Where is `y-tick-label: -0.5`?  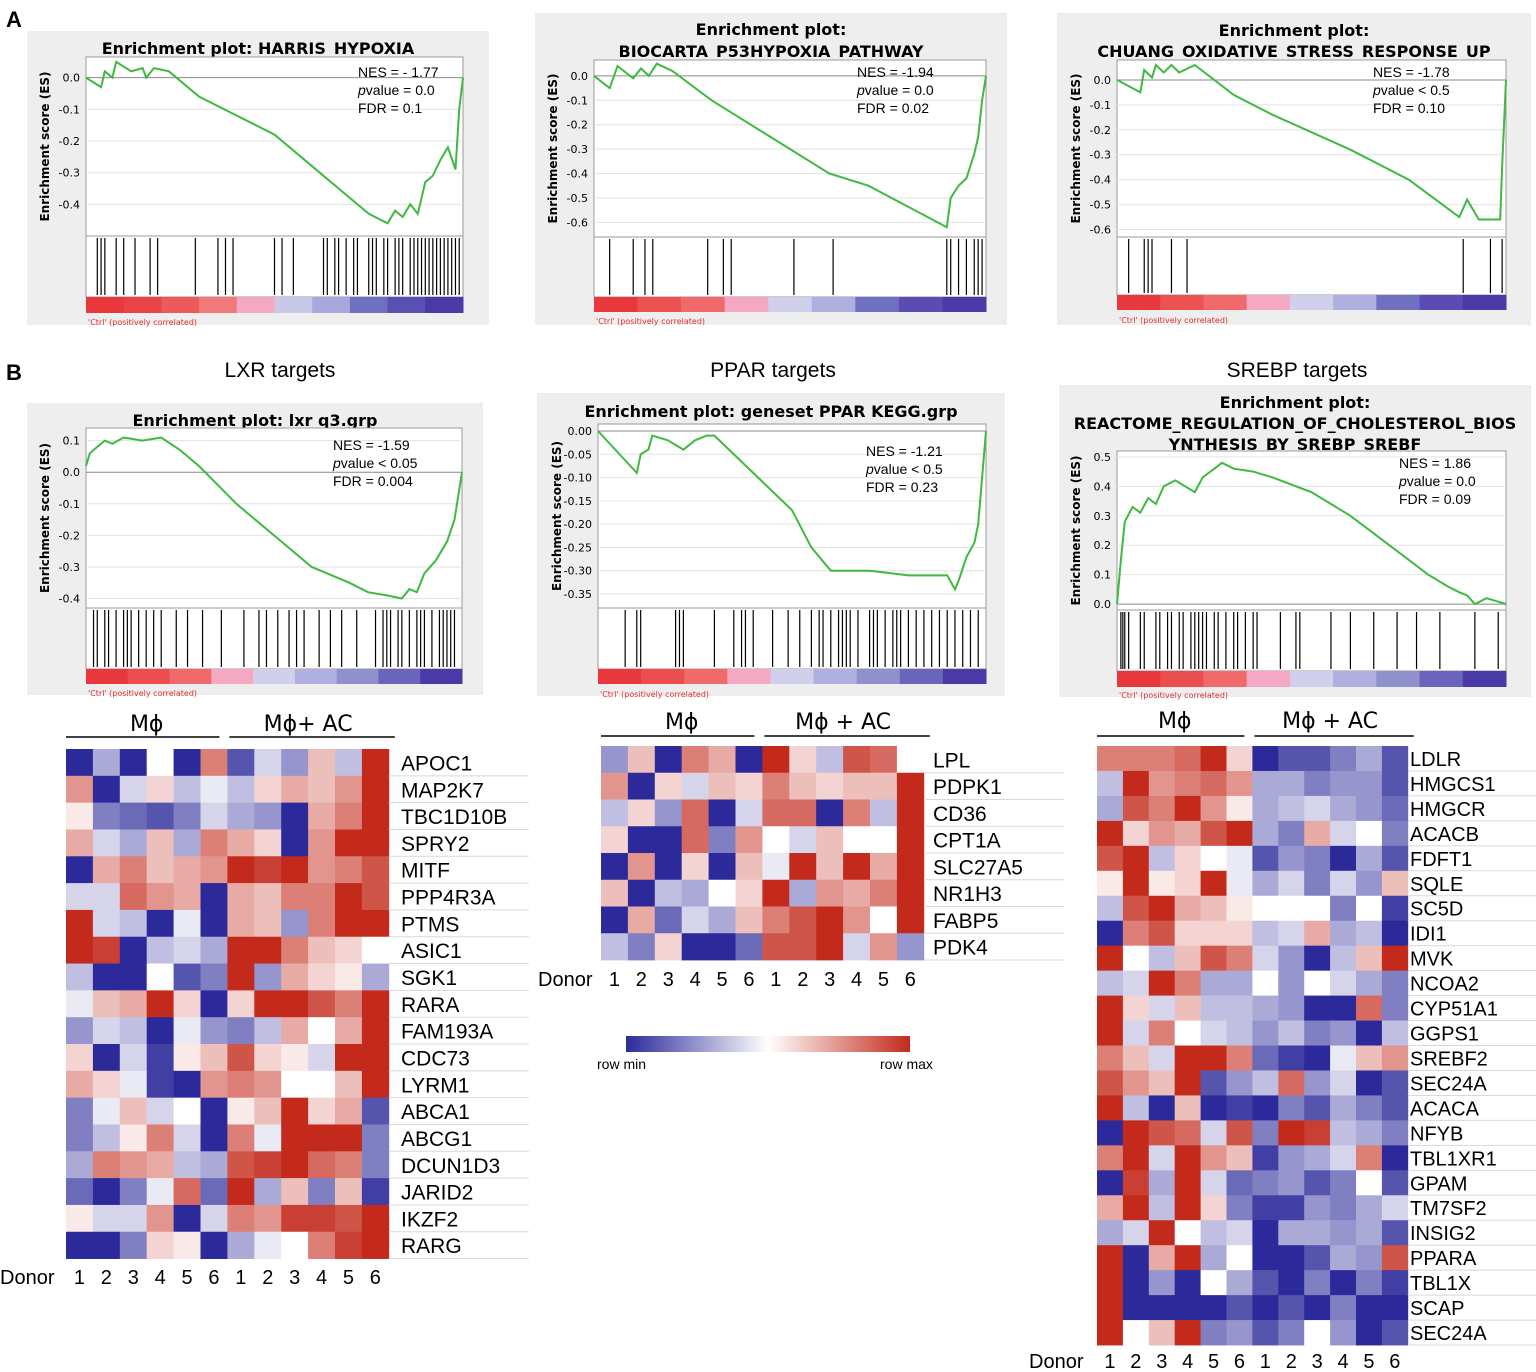
y-tick-label: -0.5 is located at coordinates (577, 198).